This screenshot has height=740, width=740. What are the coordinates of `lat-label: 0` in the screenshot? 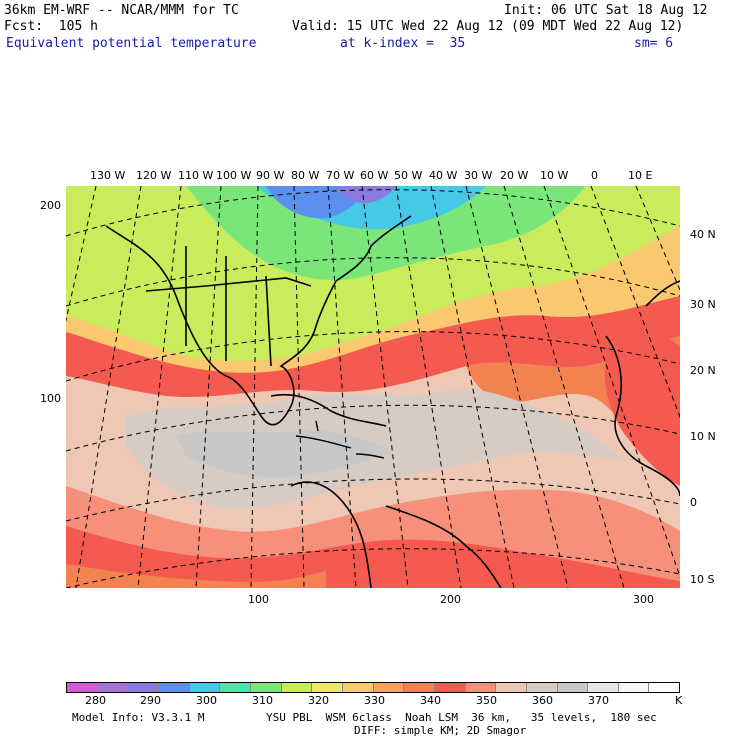 It's located at (693, 502).